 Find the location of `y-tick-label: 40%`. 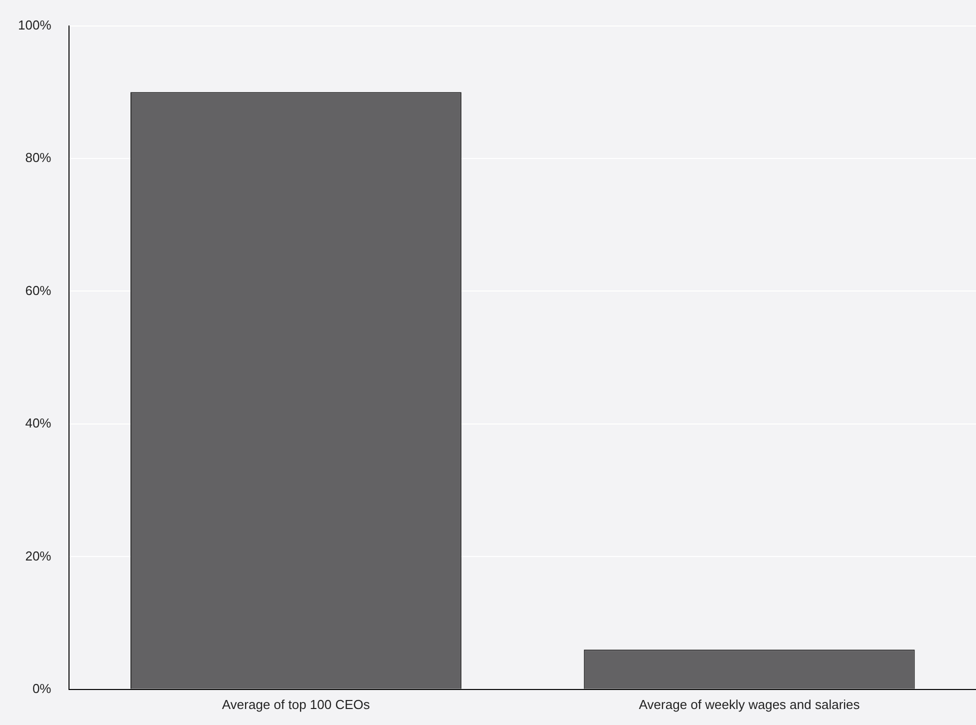

y-tick-label: 40% is located at coordinates (38, 423).